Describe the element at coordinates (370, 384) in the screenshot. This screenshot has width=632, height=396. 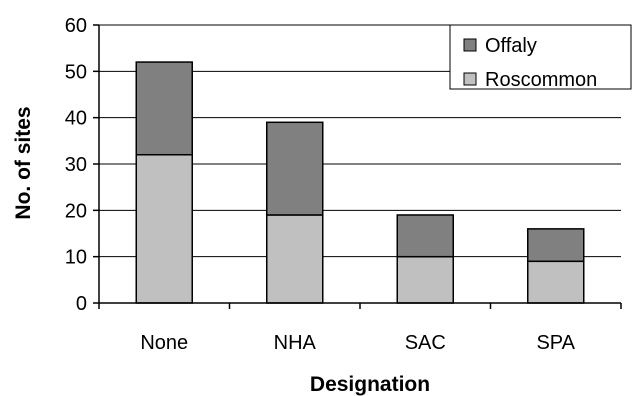
I see `x-axis-title: Designation` at that location.